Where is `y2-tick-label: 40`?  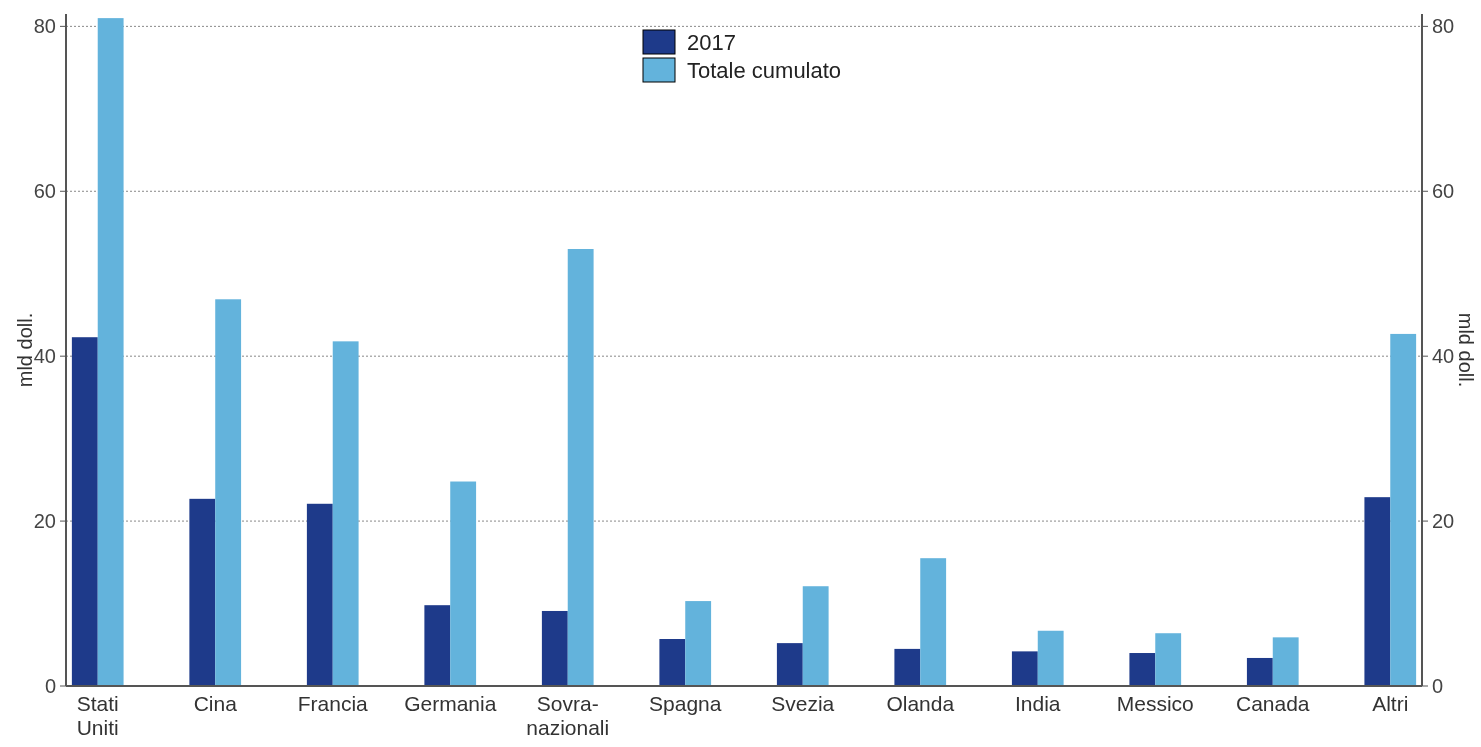 y2-tick-label: 40 is located at coordinates (1443, 356).